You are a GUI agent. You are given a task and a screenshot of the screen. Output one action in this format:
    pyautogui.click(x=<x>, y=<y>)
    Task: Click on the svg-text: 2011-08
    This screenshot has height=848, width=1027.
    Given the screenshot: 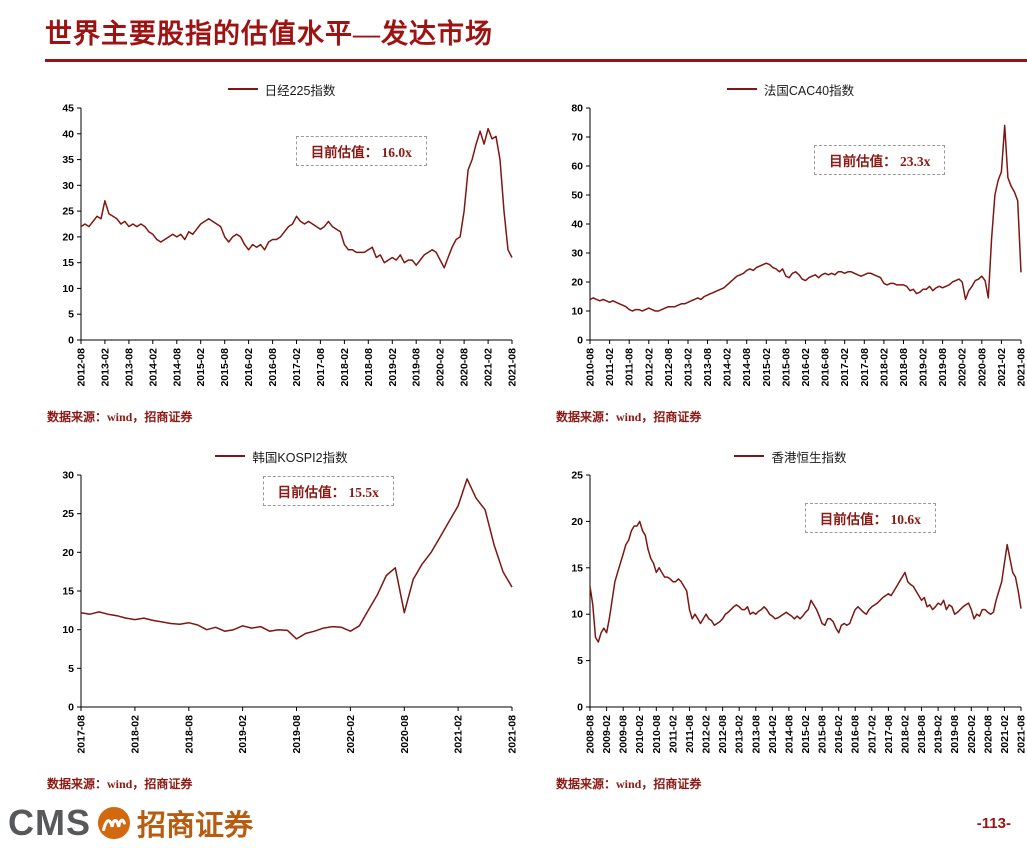 What is the action you would take?
    pyautogui.click(x=690, y=734)
    